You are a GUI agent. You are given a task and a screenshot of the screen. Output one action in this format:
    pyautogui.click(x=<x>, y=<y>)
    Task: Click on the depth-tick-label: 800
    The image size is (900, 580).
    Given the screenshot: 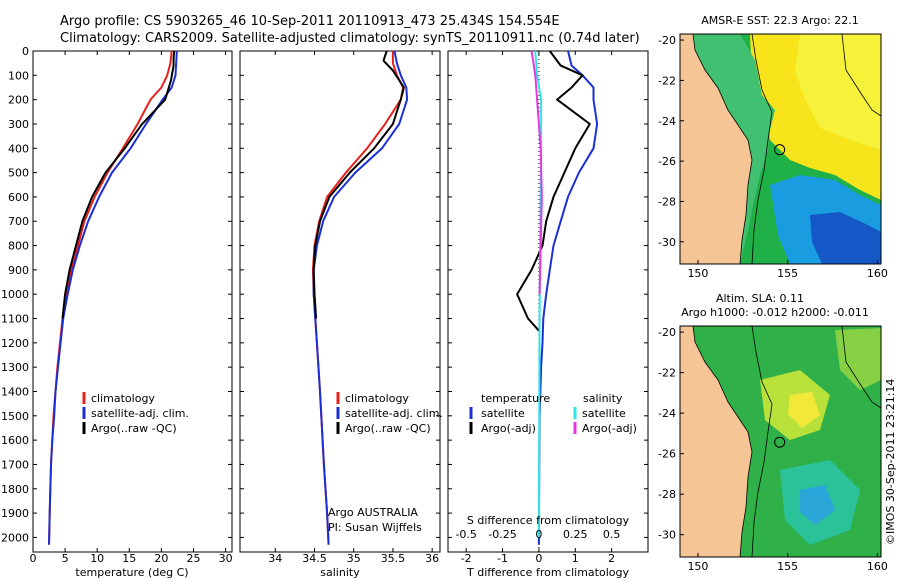 What is the action you would take?
    pyautogui.click(x=18, y=246)
    